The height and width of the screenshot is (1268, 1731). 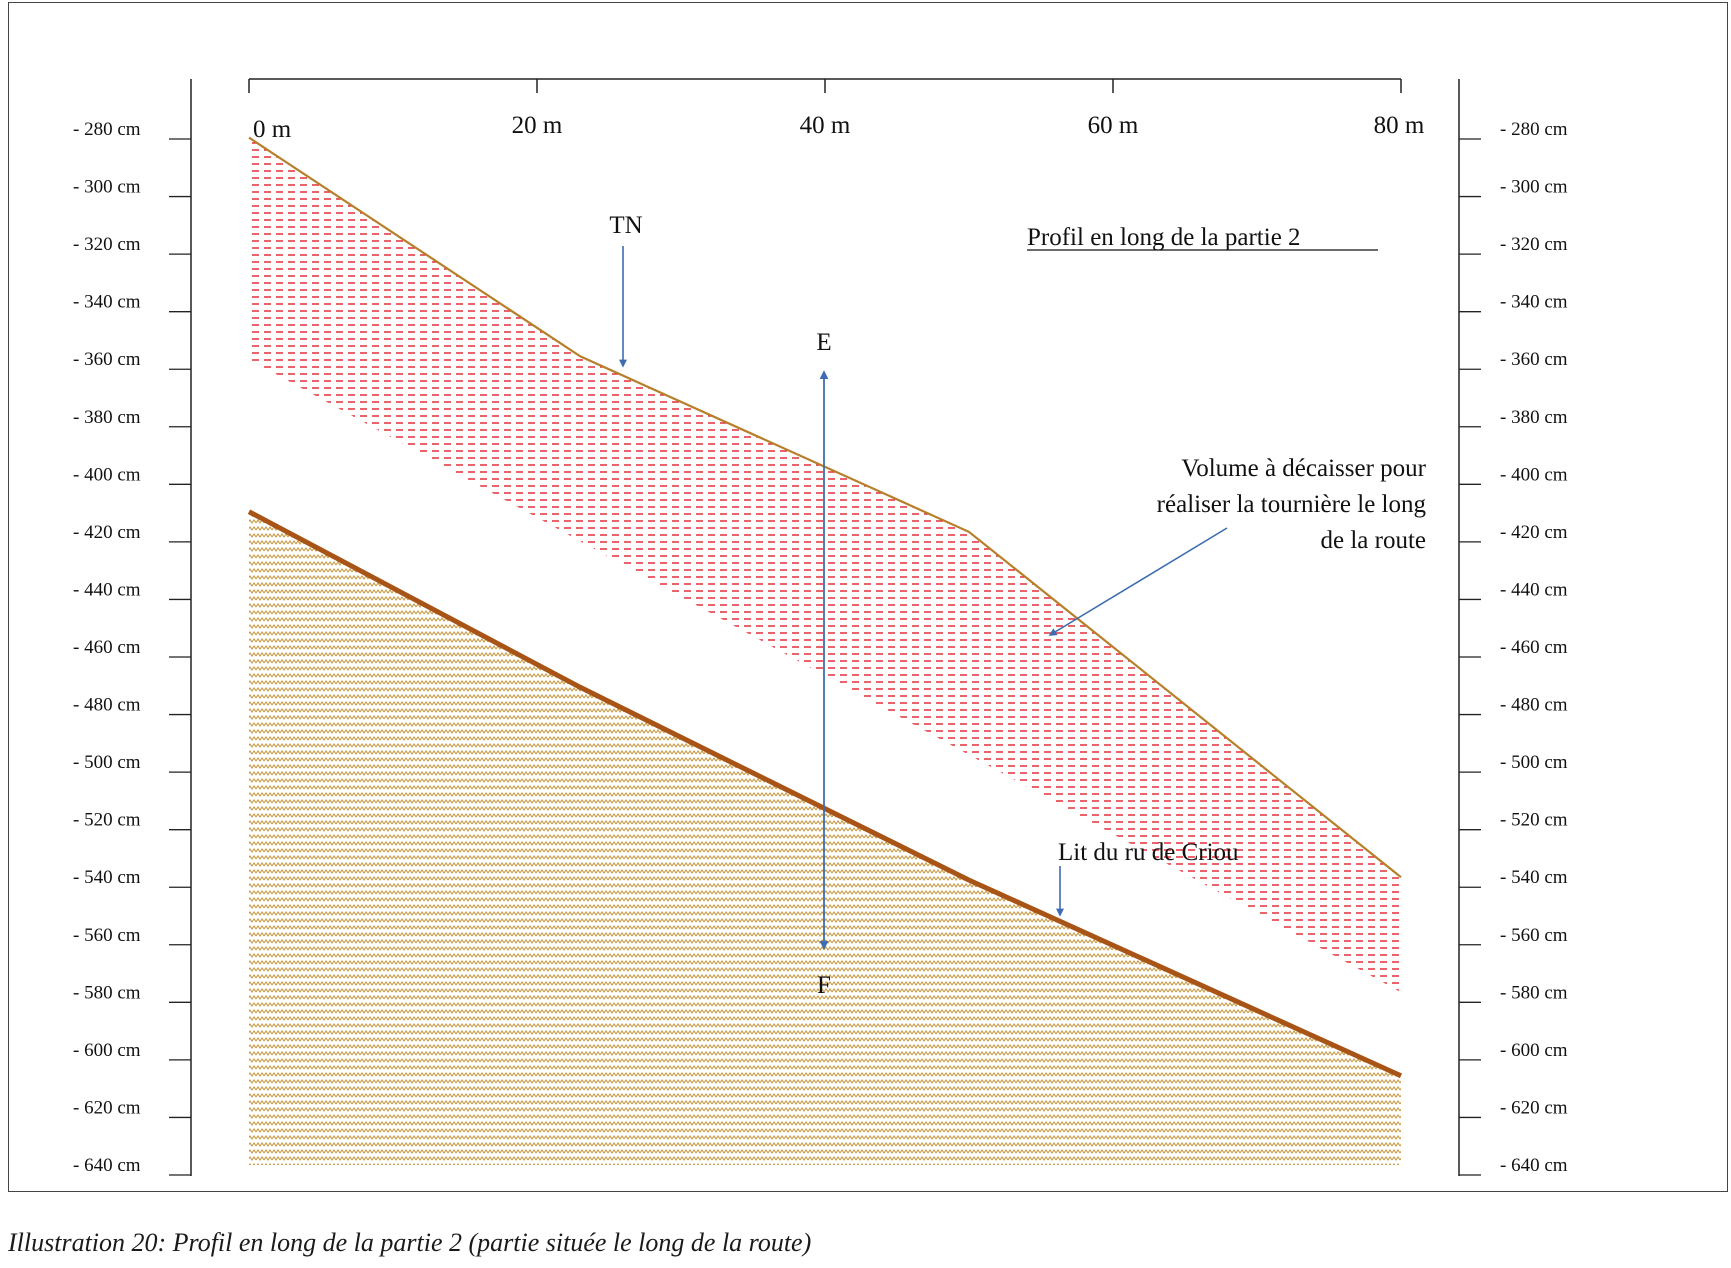 What do you see at coordinates (1534, 302) in the screenshot?
I see `right-y-tick-label: - 340 cm` at bounding box center [1534, 302].